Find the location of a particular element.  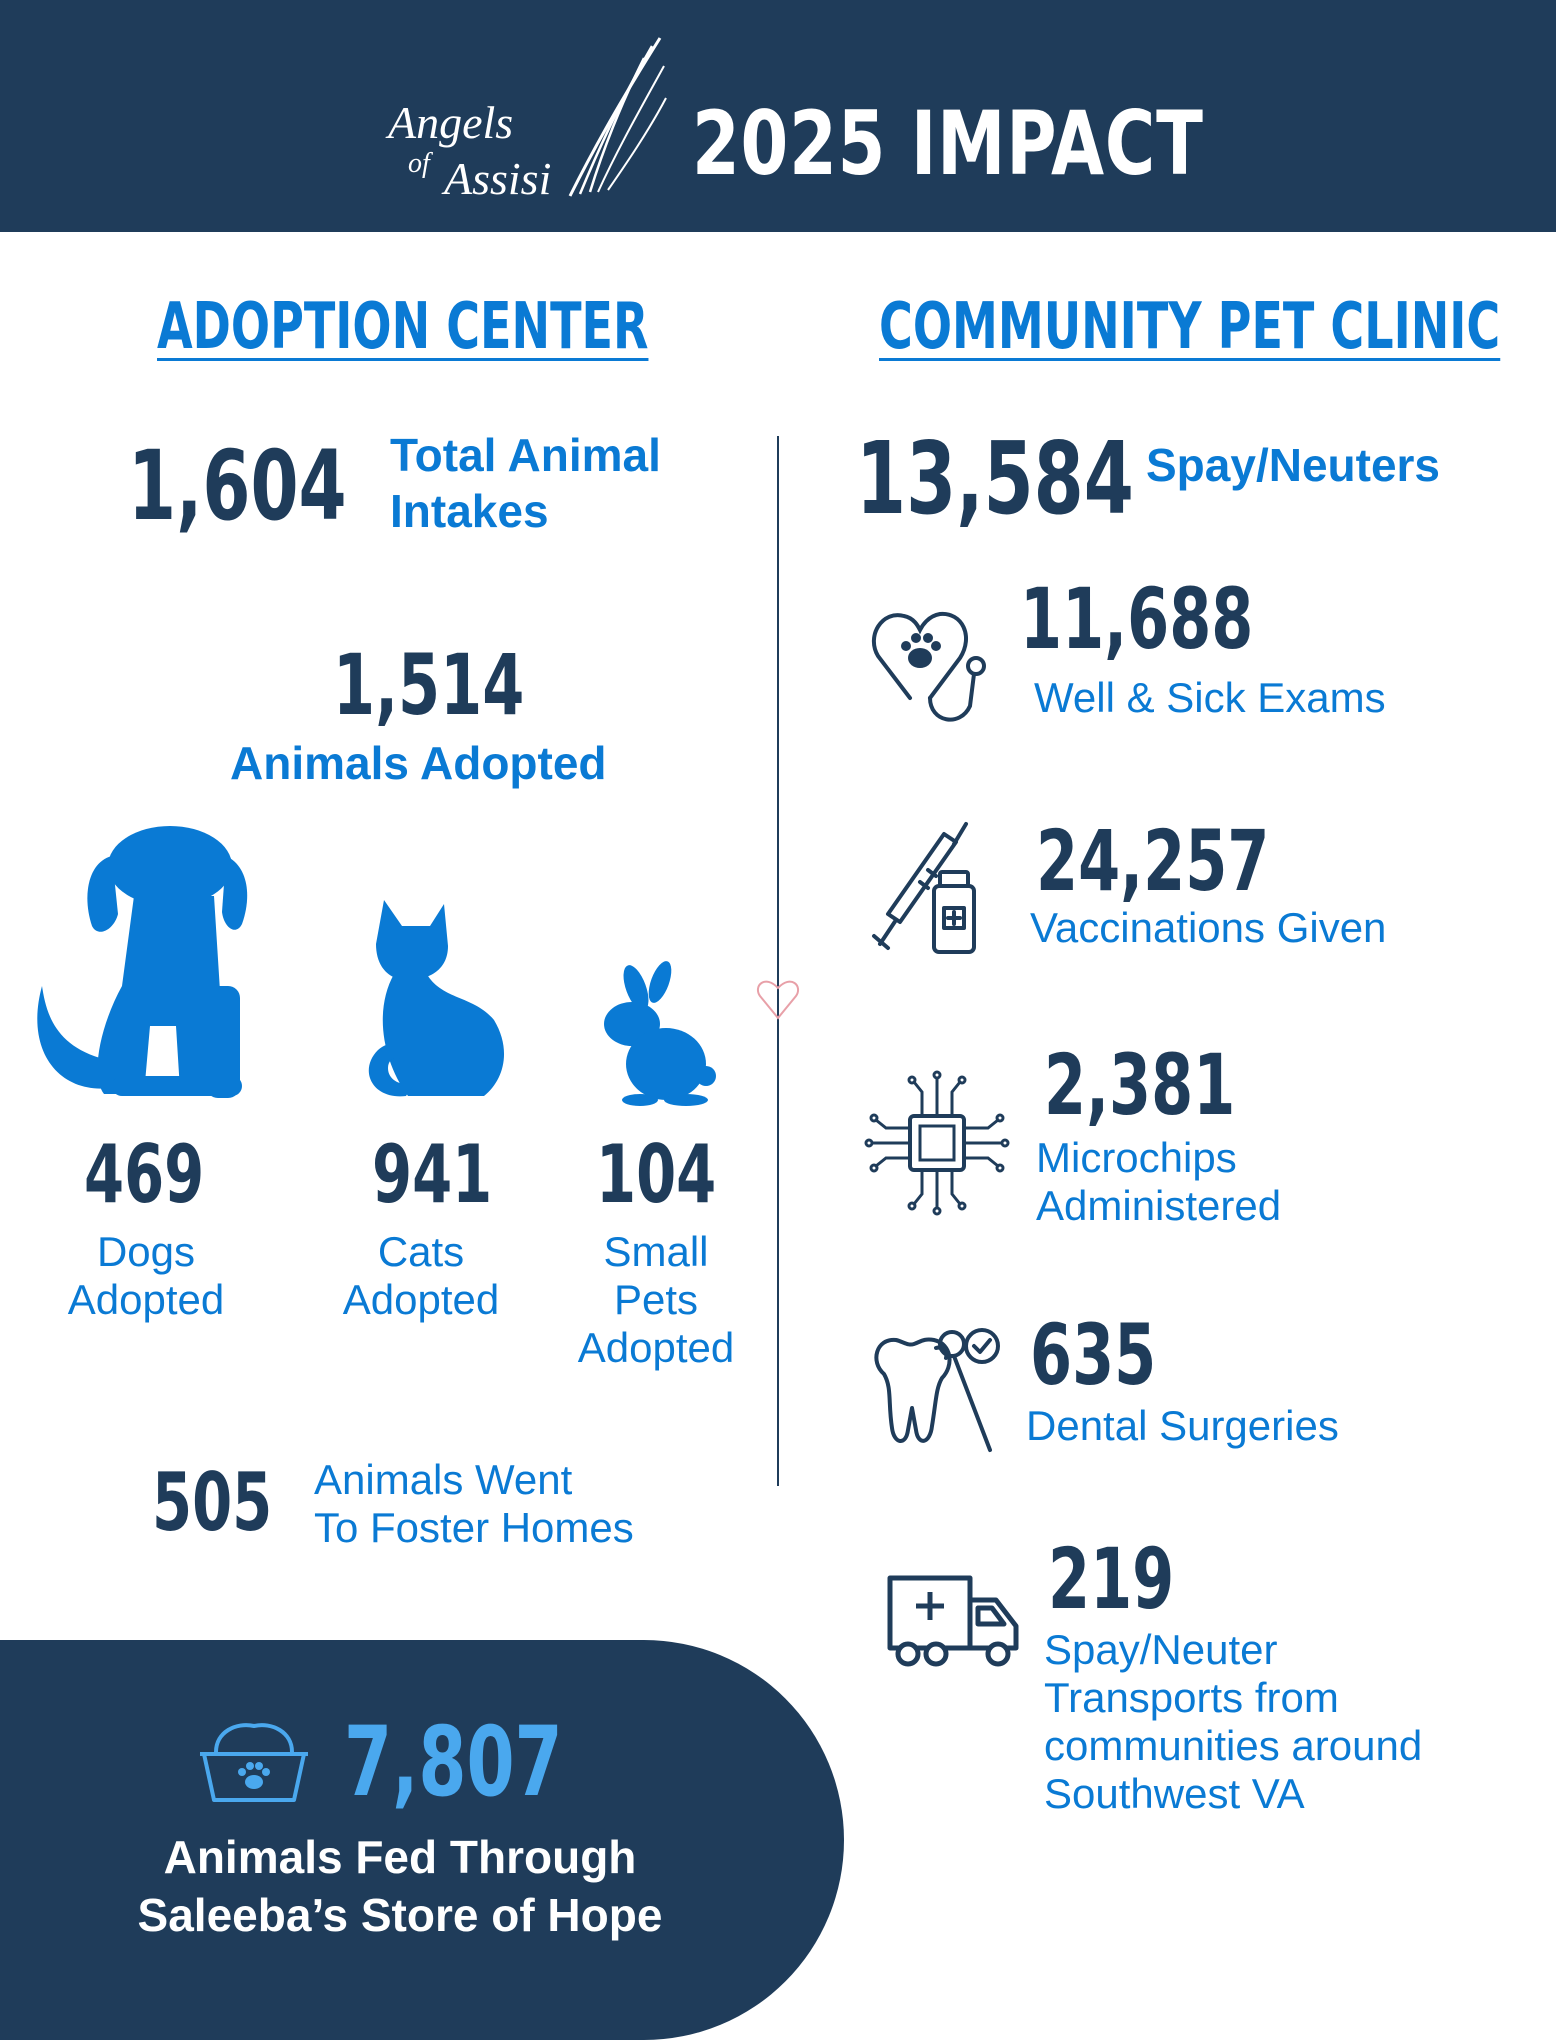

microchips-value: 2,381 is located at coordinates (1140, 1085).